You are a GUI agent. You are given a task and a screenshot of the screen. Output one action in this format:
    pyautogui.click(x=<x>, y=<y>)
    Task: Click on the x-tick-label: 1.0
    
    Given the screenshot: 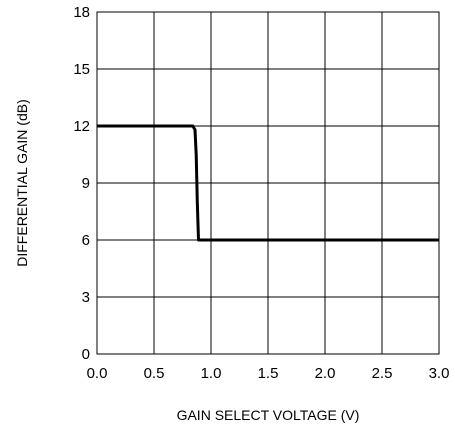 What is the action you would take?
    pyautogui.click(x=211, y=373)
    